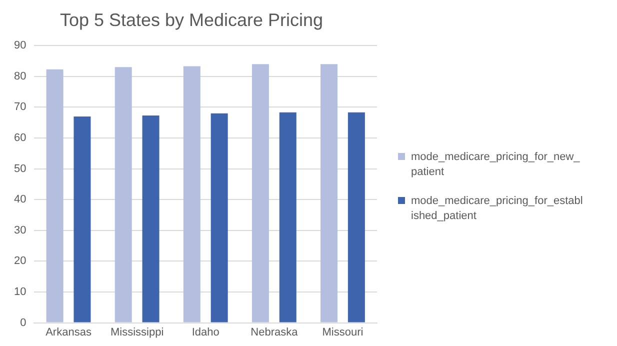 The image size is (617, 346). I want to click on x-tick-label: Idaho, so click(206, 332).